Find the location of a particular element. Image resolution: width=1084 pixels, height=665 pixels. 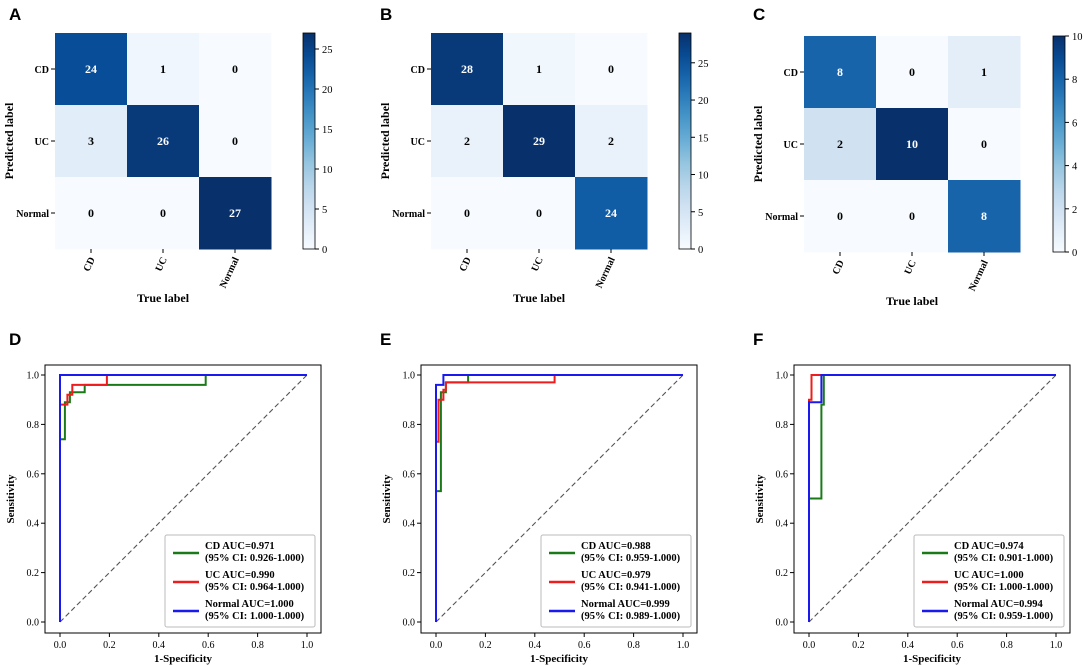

panel-letter-E: E is located at coordinates (385, 339).